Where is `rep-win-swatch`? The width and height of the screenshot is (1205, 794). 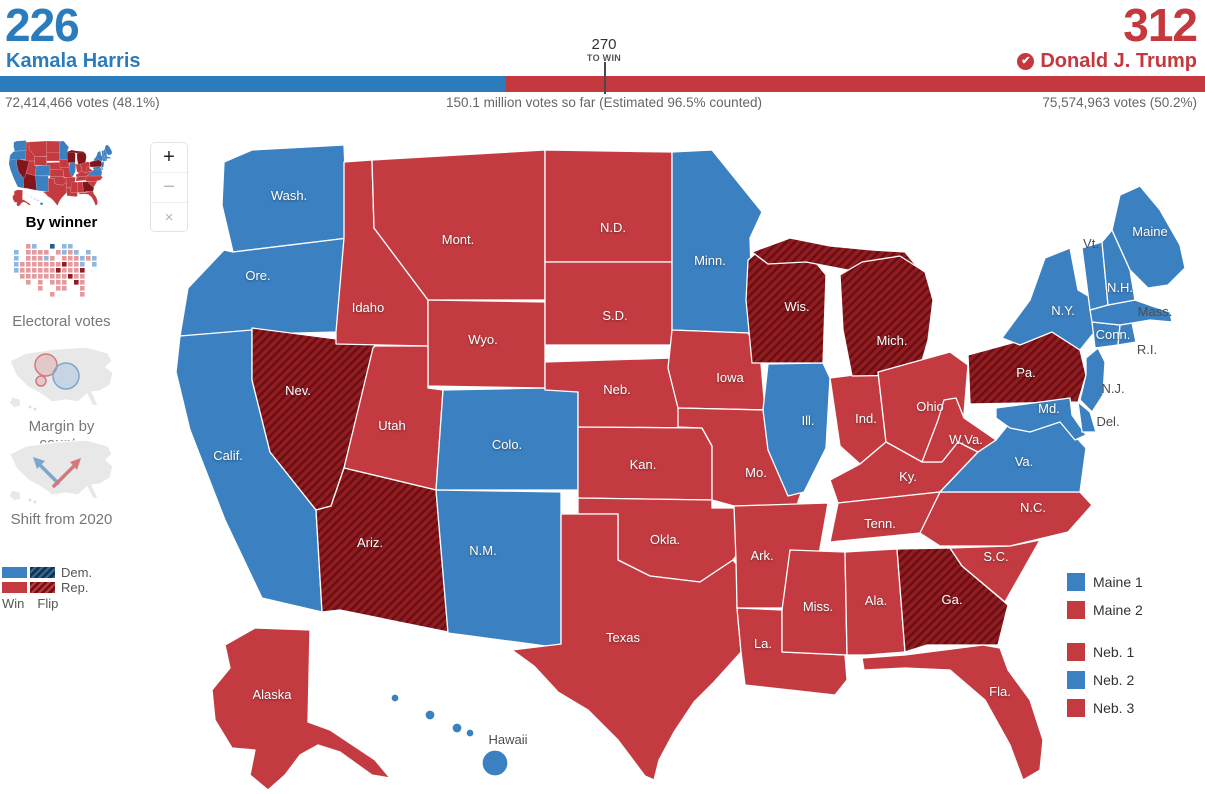 rep-win-swatch is located at coordinates (14, 587).